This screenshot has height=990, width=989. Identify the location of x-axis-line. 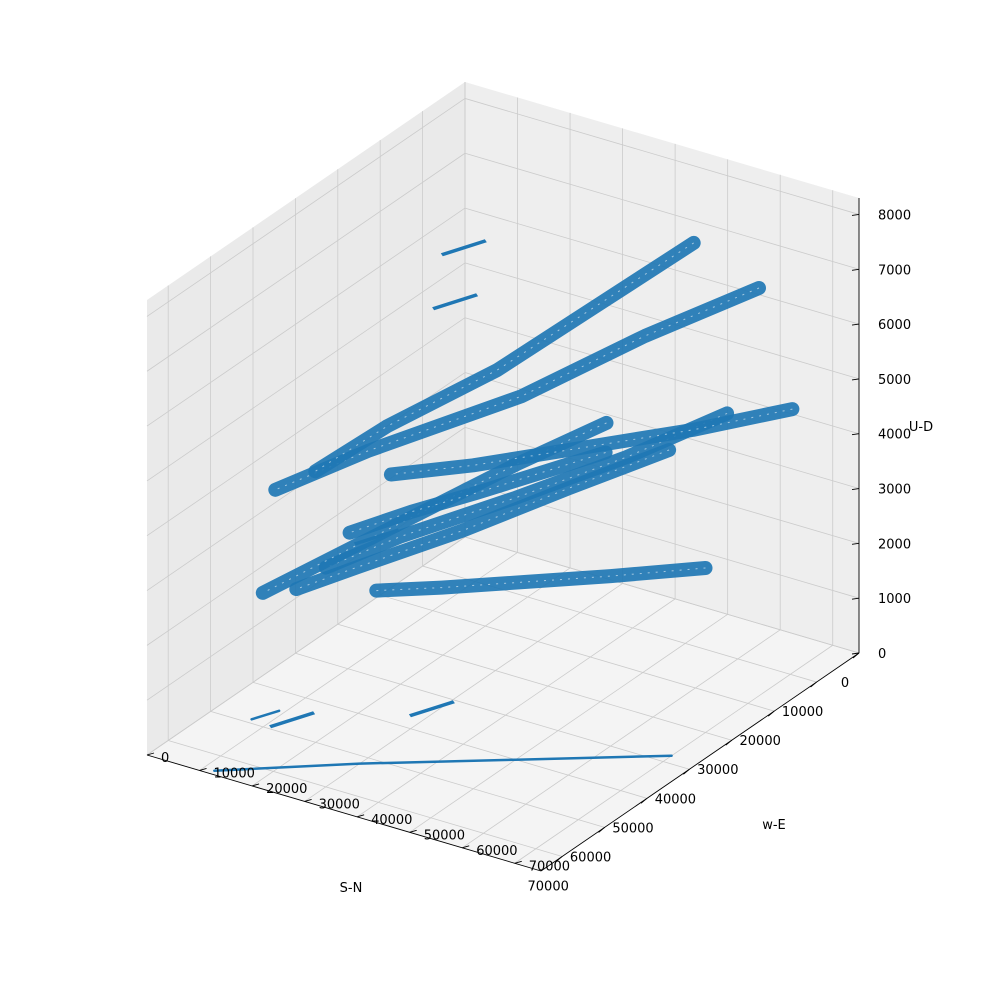
(700, 762).